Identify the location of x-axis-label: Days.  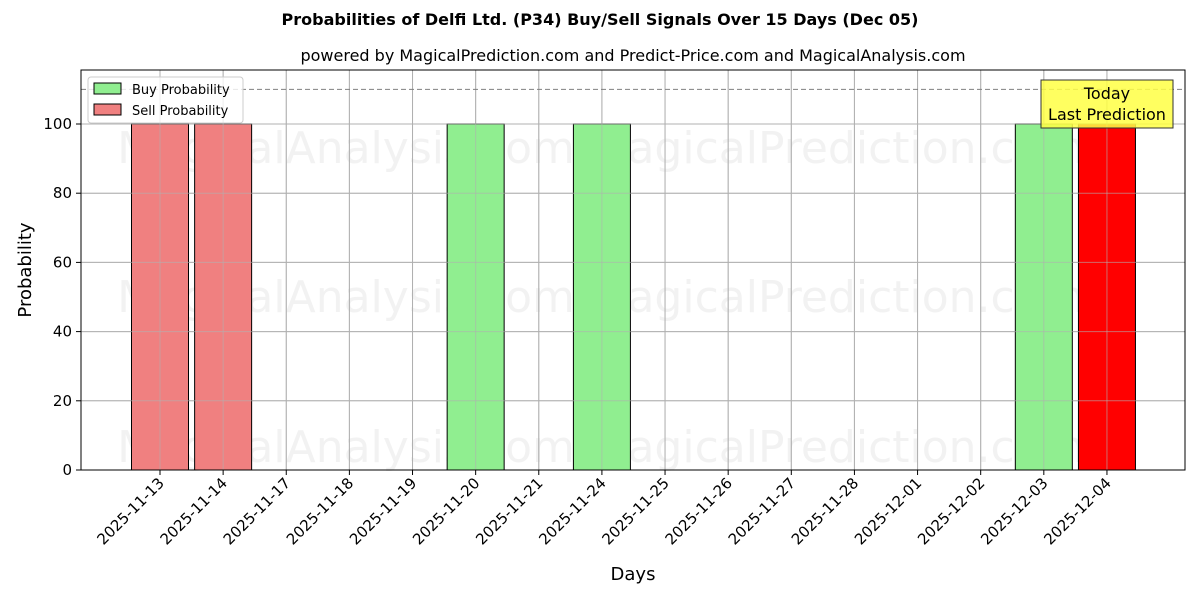
(633, 574).